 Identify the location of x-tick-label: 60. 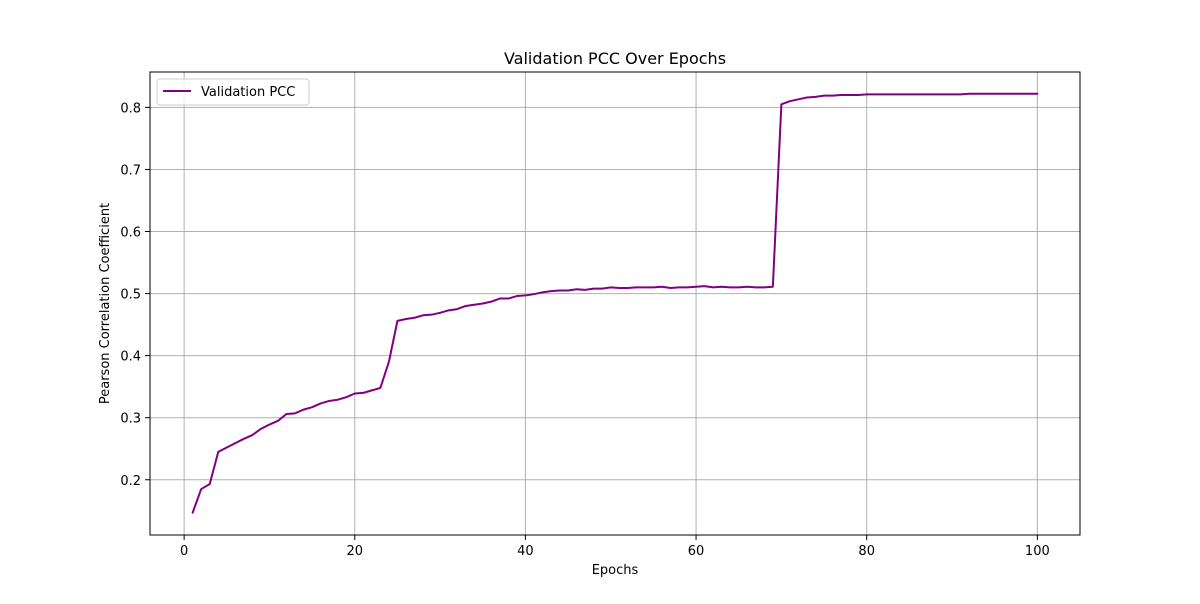
(696, 551).